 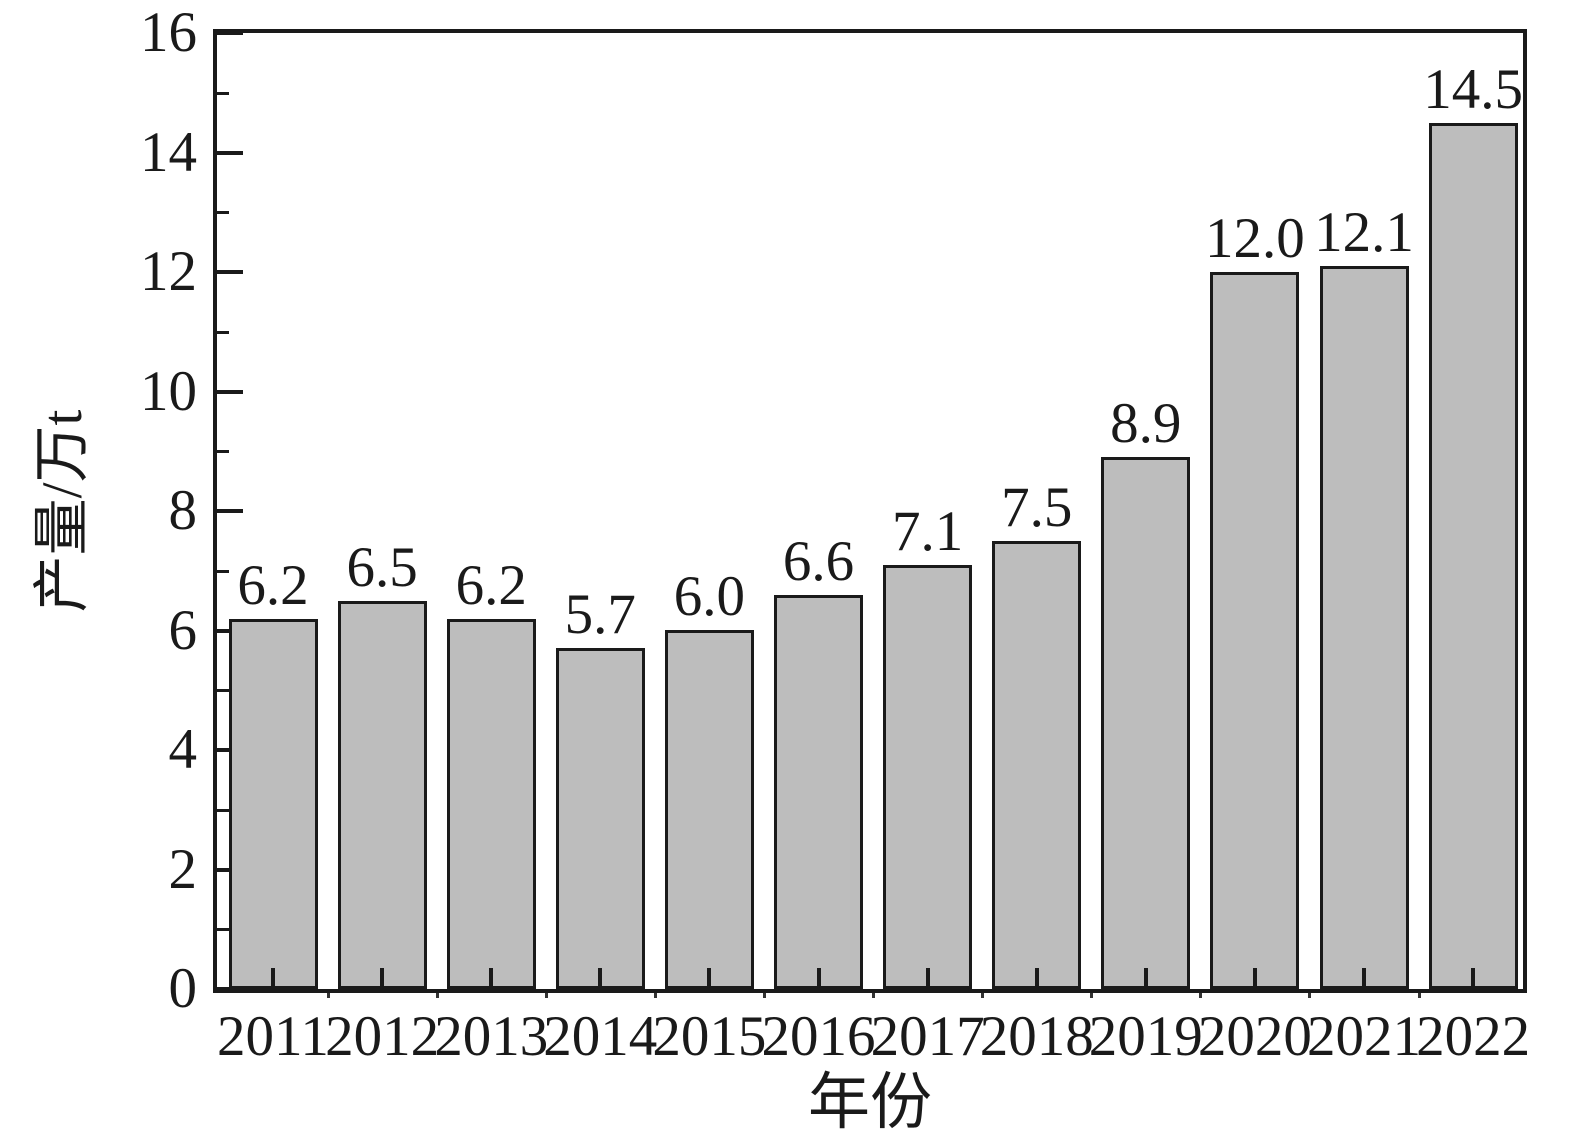 What do you see at coordinates (600, 614) in the screenshot?
I see `bar-value-label: 5.7` at bounding box center [600, 614].